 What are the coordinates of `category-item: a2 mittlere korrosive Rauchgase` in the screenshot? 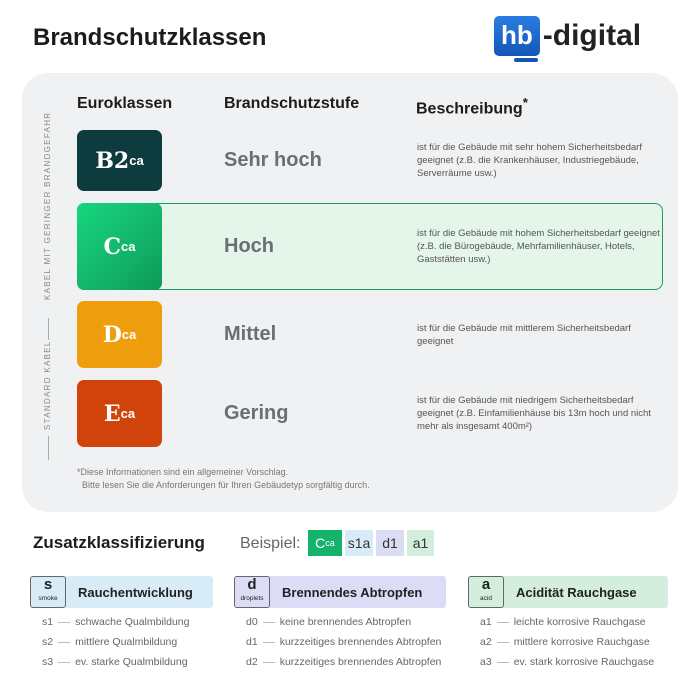 It's located at (565, 642).